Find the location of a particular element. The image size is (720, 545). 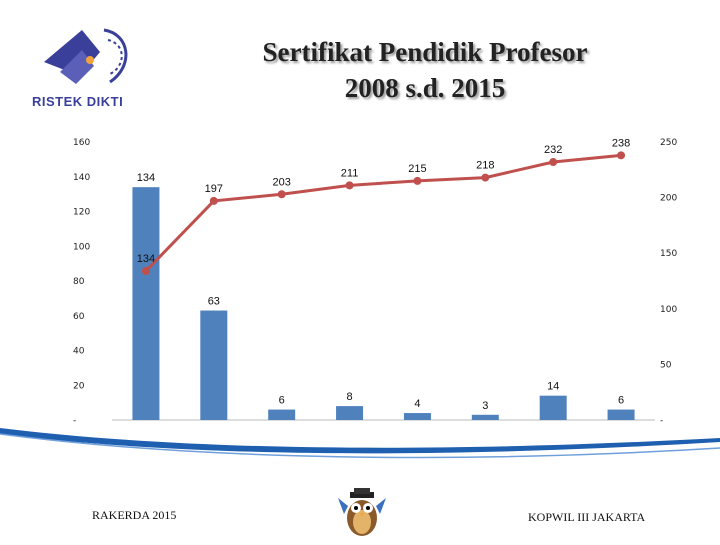

owl-mascot-icon is located at coordinates (362, 512).